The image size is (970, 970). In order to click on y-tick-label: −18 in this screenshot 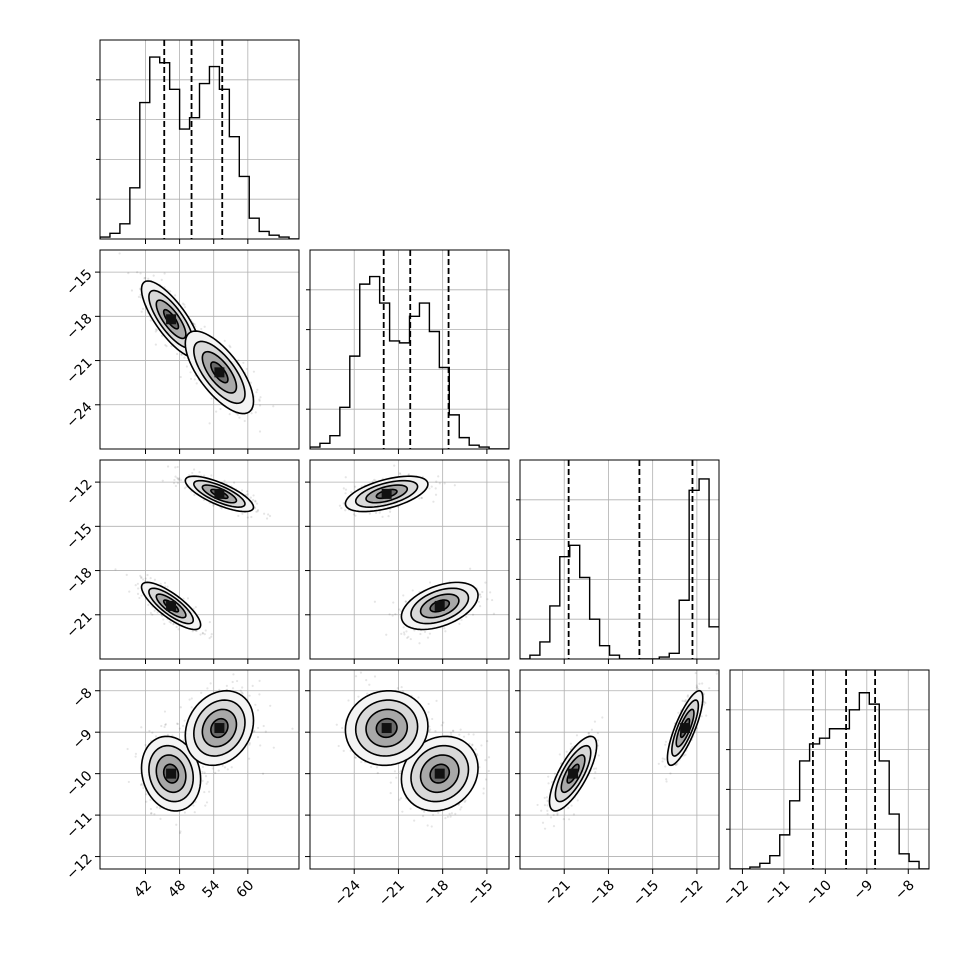, I will do `click(79, 327)`.